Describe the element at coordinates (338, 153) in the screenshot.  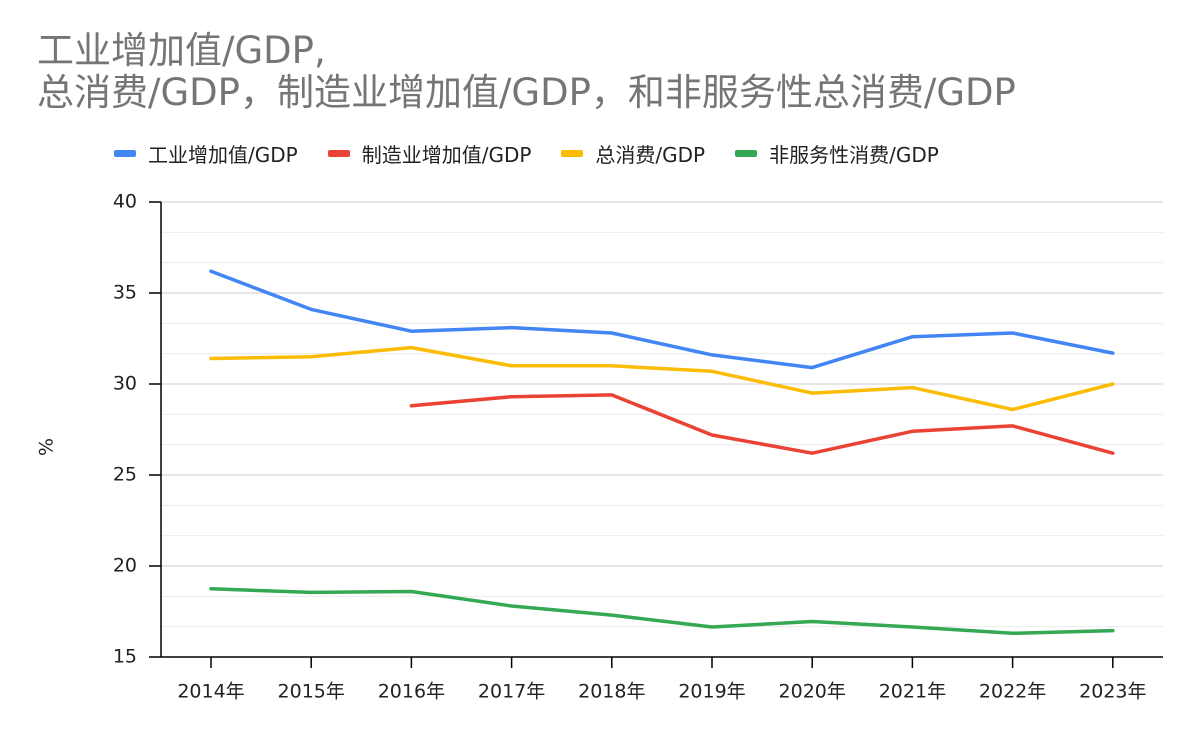
I see `legend-swatch-manufacturing` at that location.